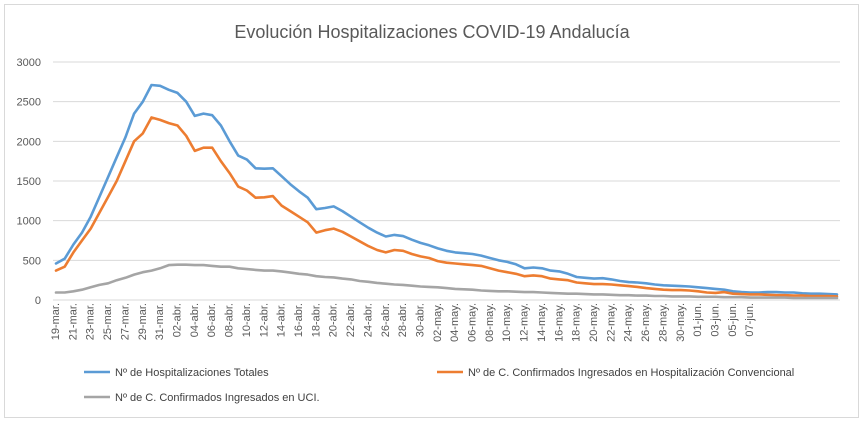  I want to click on x-tick-label: 12-abr., so click(264, 320).